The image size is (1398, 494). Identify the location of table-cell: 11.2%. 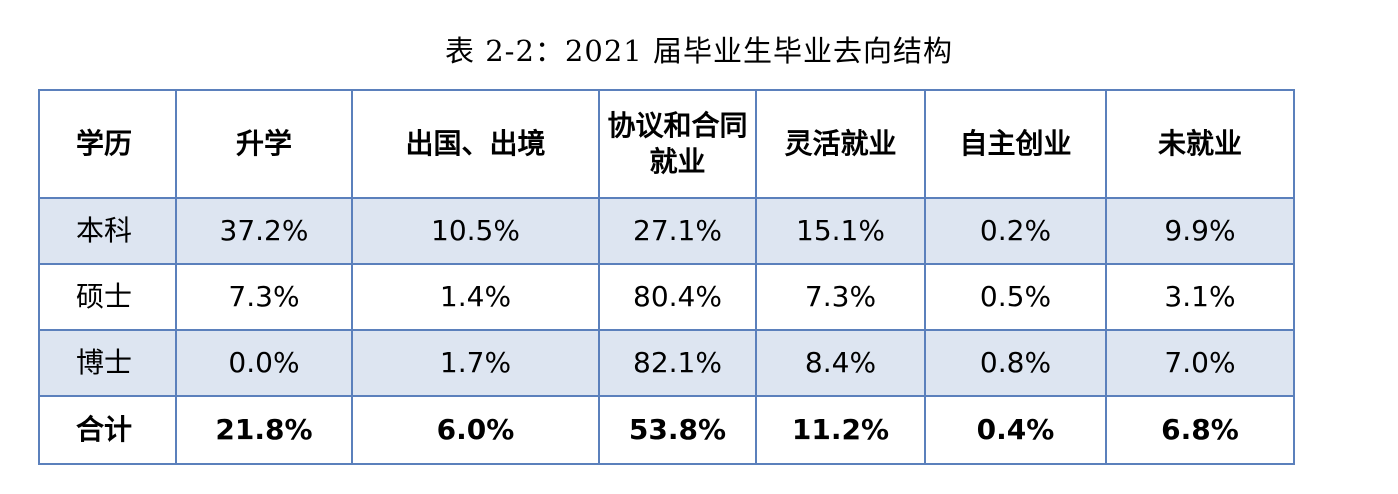
(840, 430).